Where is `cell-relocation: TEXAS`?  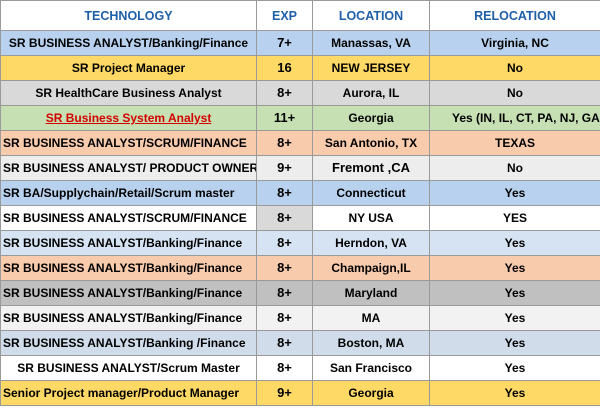
cell-relocation: TEXAS is located at coordinates (514, 143).